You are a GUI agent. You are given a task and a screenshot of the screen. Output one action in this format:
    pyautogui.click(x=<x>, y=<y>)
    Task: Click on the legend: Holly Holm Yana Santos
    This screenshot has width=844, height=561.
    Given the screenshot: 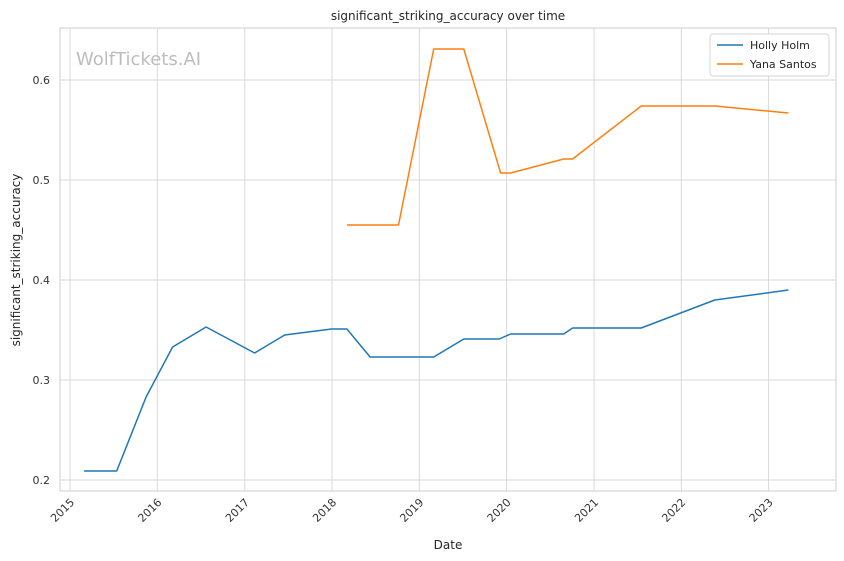 What is the action you would take?
    pyautogui.click(x=769, y=55)
    